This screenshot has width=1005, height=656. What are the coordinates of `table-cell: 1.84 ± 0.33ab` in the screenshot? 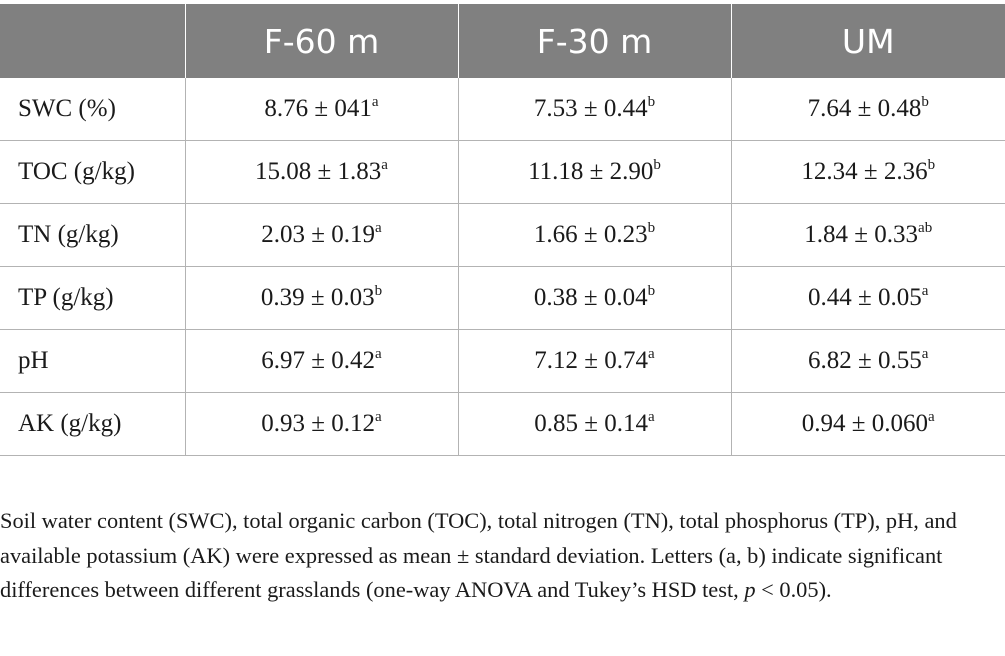 It's located at (867, 235).